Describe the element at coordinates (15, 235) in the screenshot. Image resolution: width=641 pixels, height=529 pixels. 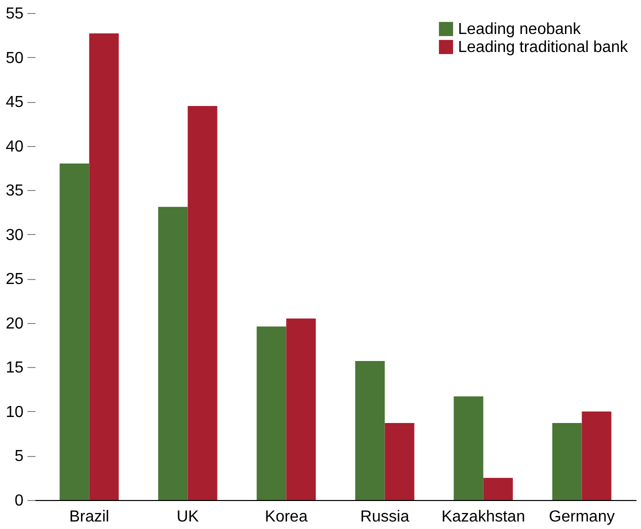
I see `y-tick-label: 30` at that location.